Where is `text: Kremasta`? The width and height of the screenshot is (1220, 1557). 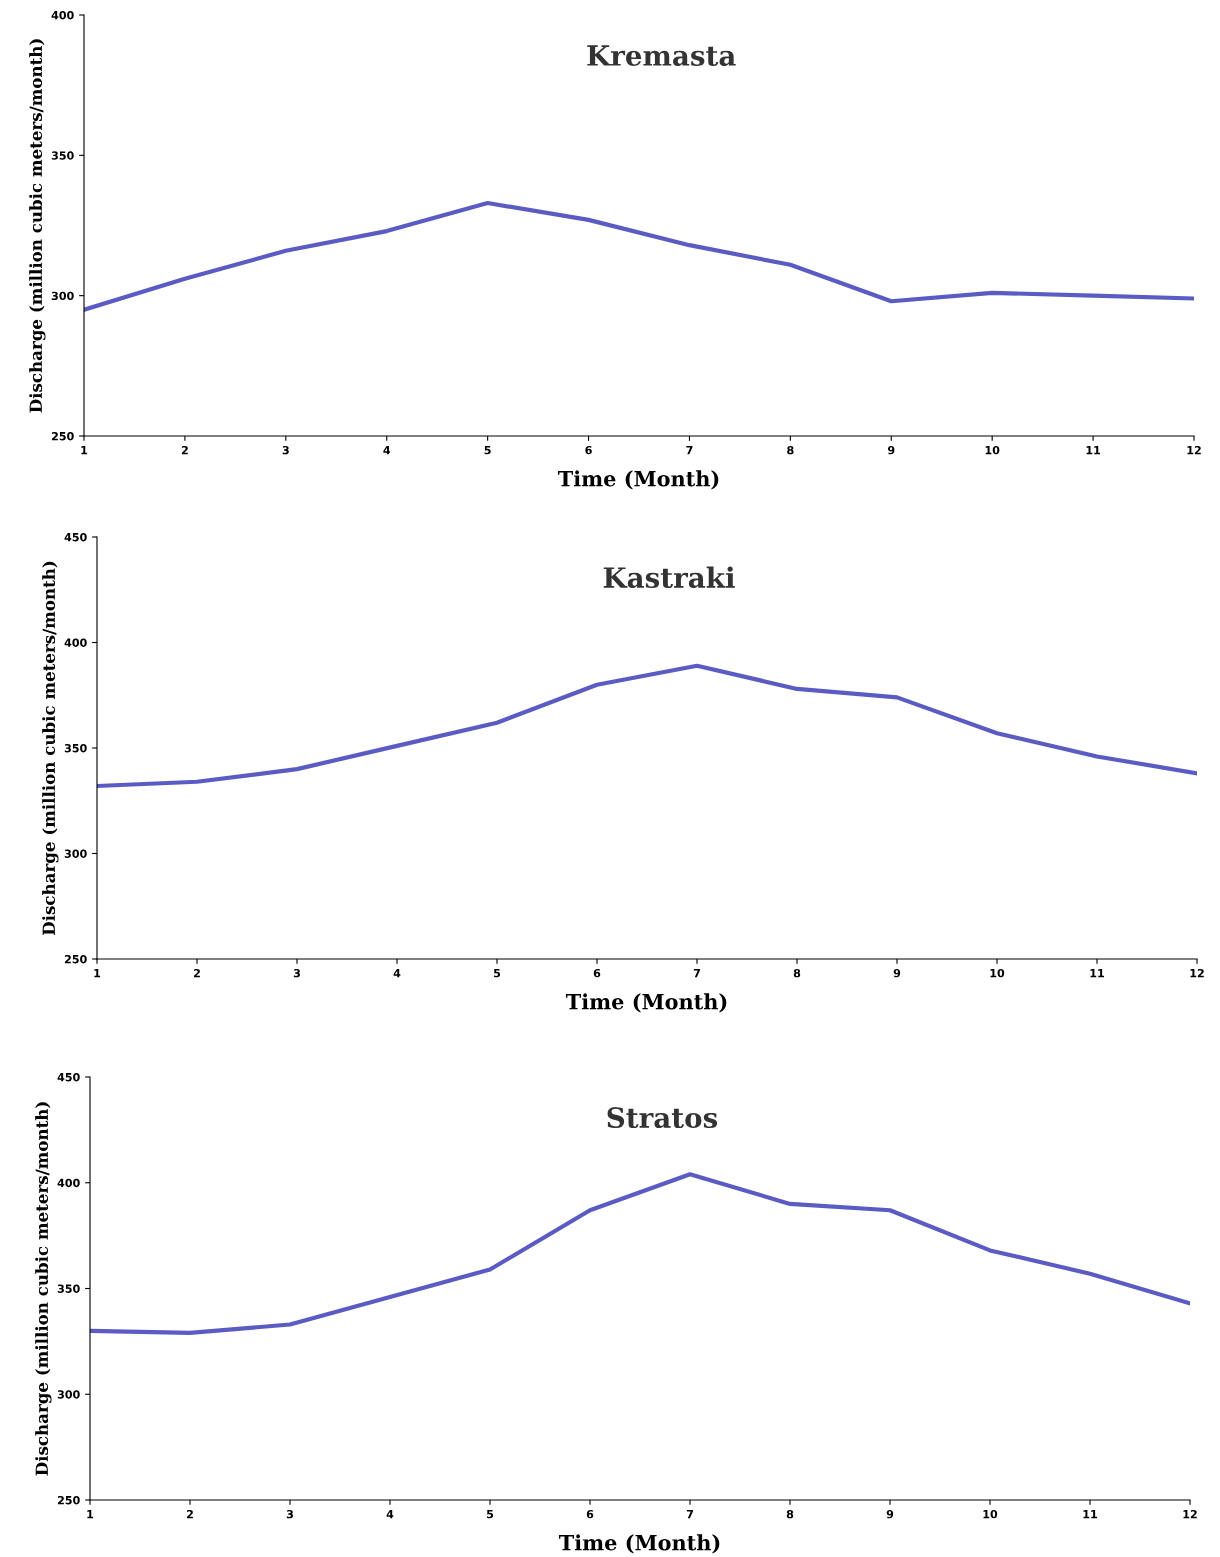
text: Kremasta is located at coordinates (661, 55).